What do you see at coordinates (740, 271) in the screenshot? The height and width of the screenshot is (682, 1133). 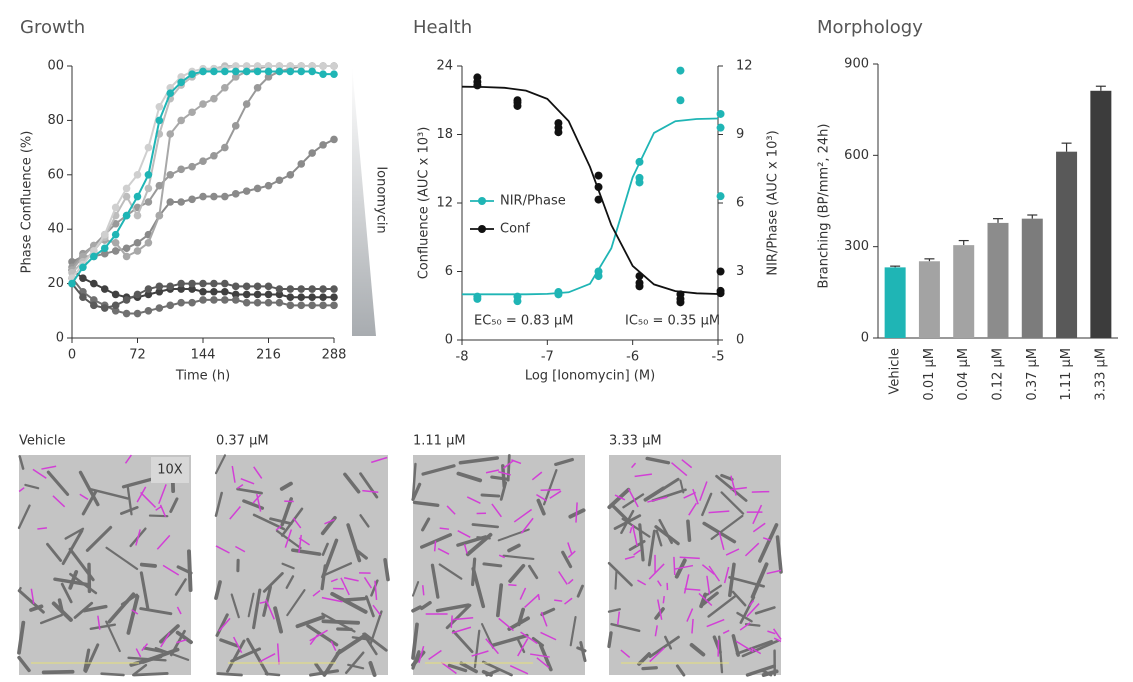 I see `y2-tick-label: 3` at bounding box center [740, 271].